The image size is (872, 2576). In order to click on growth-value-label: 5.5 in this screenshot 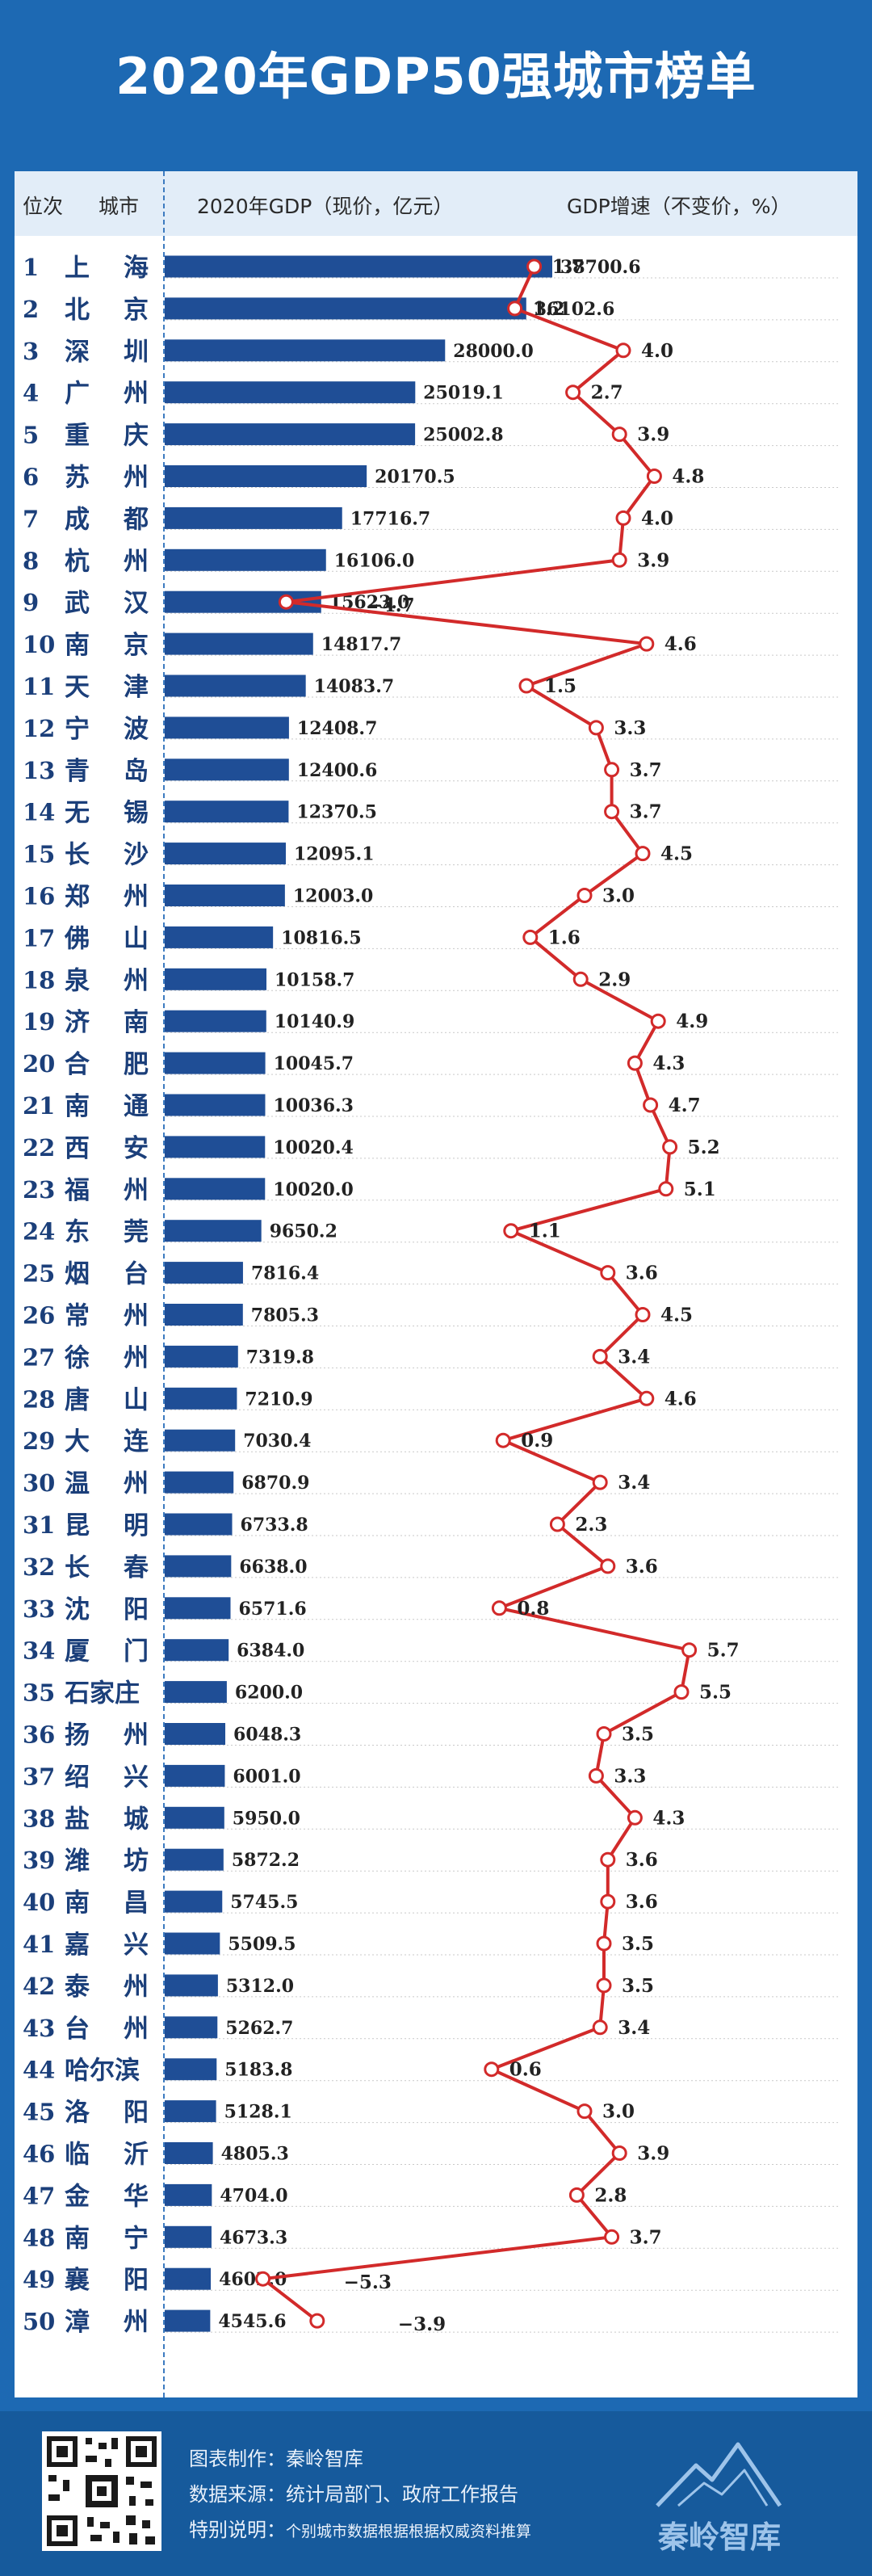, I will do `click(715, 1693)`.